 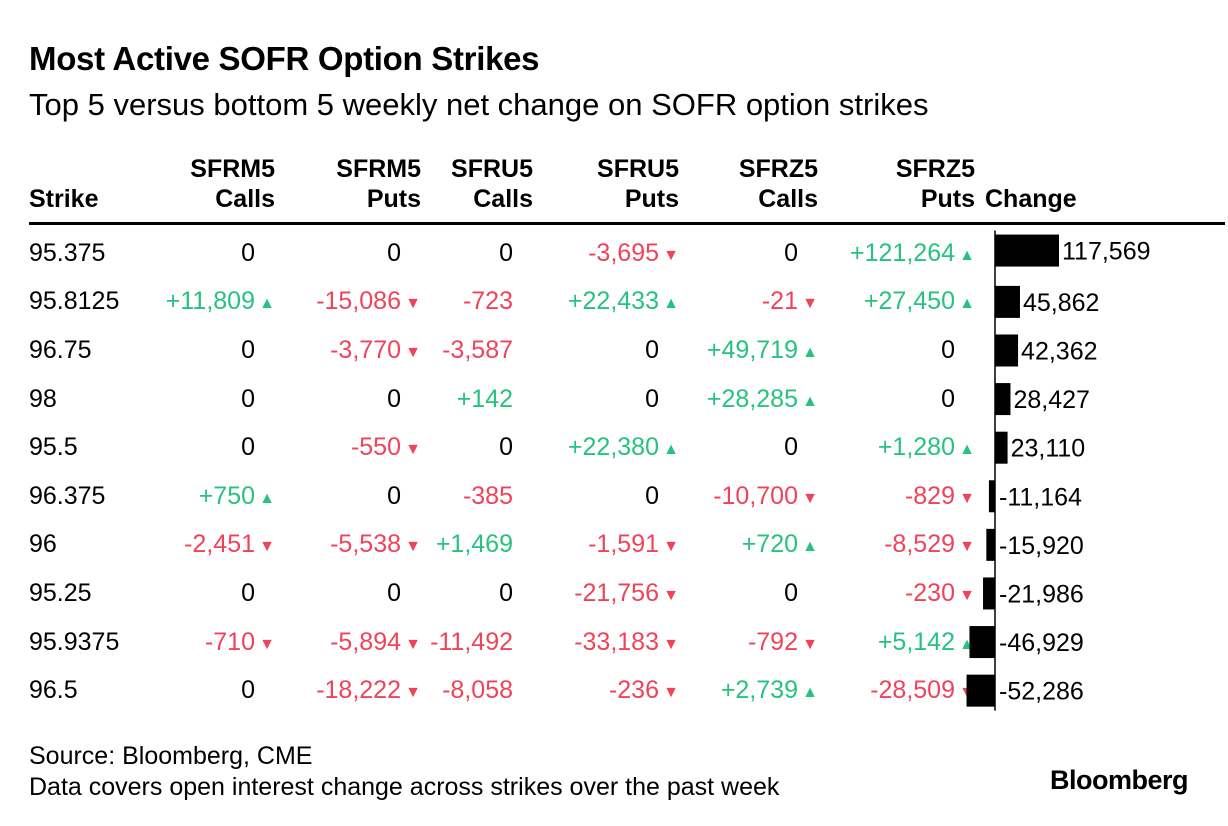 What do you see at coordinates (365, 544) in the screenshot?
I see `cell-value: -5,538` at bounding box center [365, 544].